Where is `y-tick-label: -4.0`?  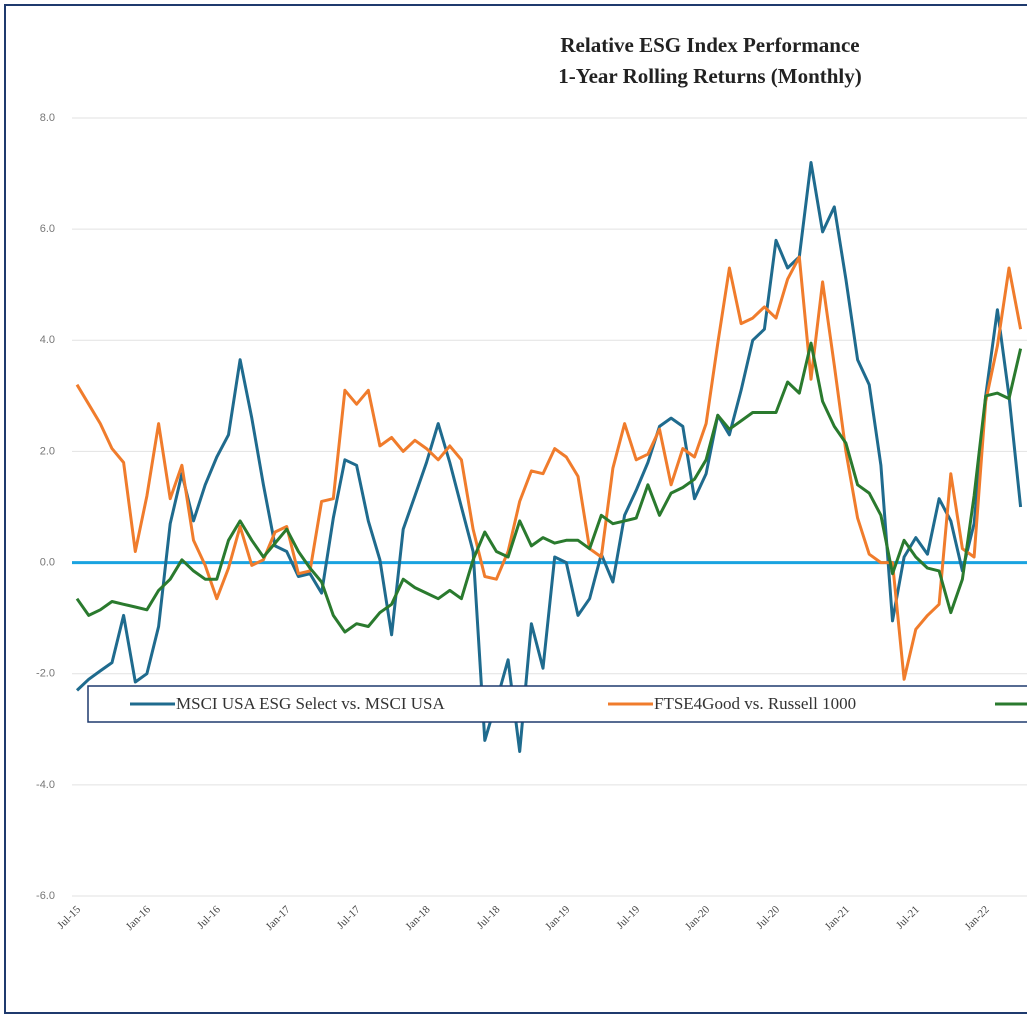
y-tick-label: -4.0 is located at coordinates (45, 785).